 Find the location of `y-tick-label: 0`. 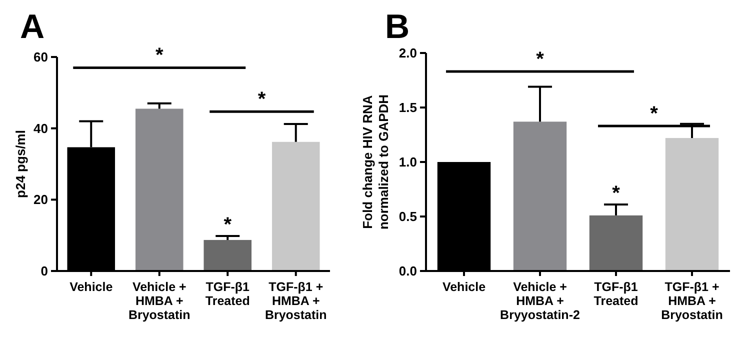

y-tick-label: 0 is located at coordinates (44, 271).